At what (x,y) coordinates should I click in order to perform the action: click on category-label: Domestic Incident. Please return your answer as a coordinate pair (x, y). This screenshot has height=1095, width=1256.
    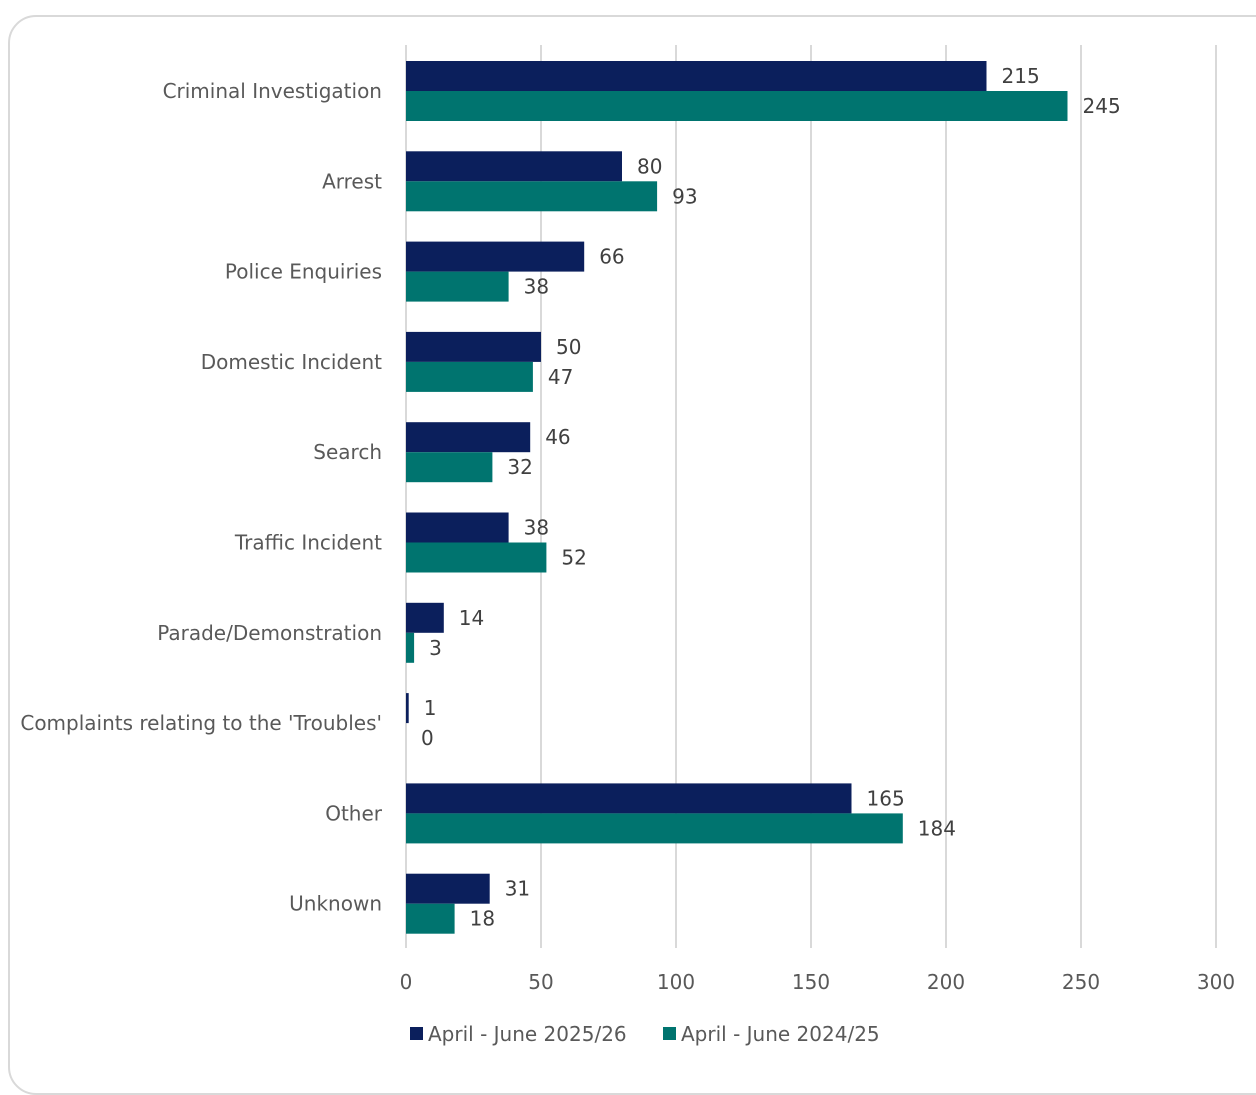
    Looking at the image, I should click on (291, 362).